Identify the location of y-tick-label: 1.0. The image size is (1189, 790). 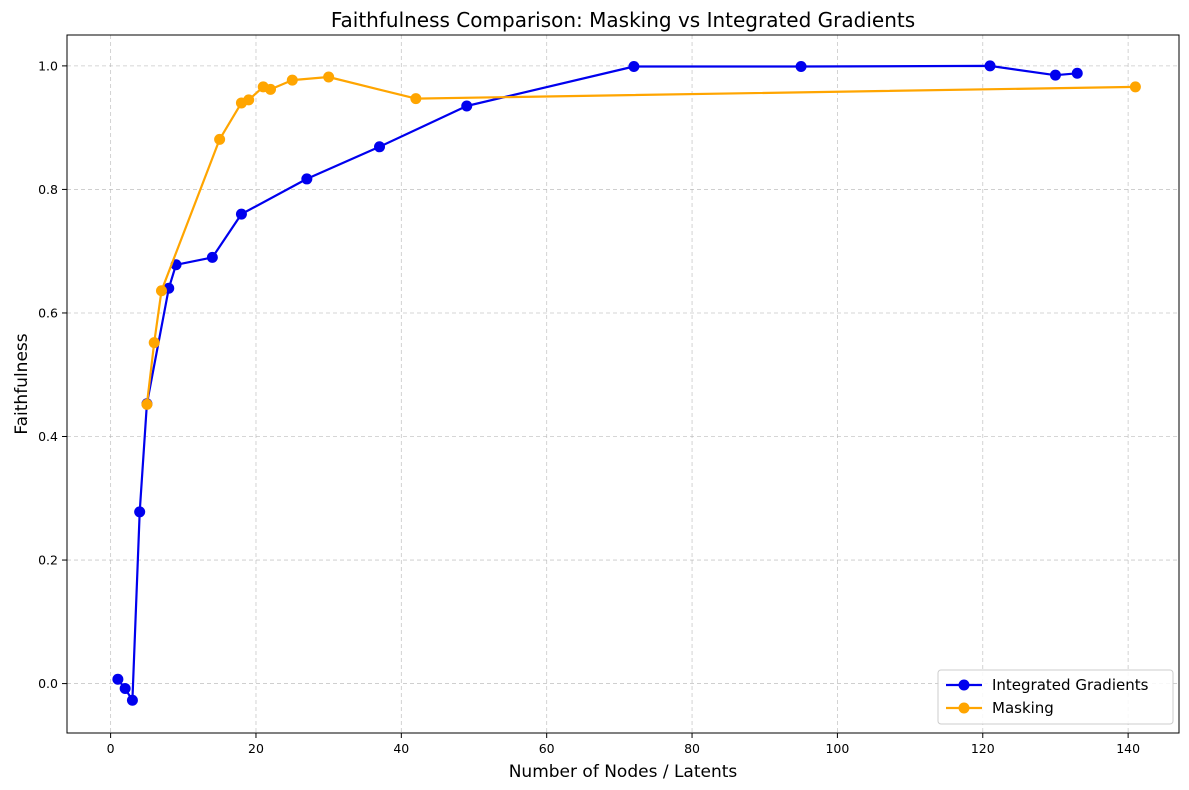
(48, 65).